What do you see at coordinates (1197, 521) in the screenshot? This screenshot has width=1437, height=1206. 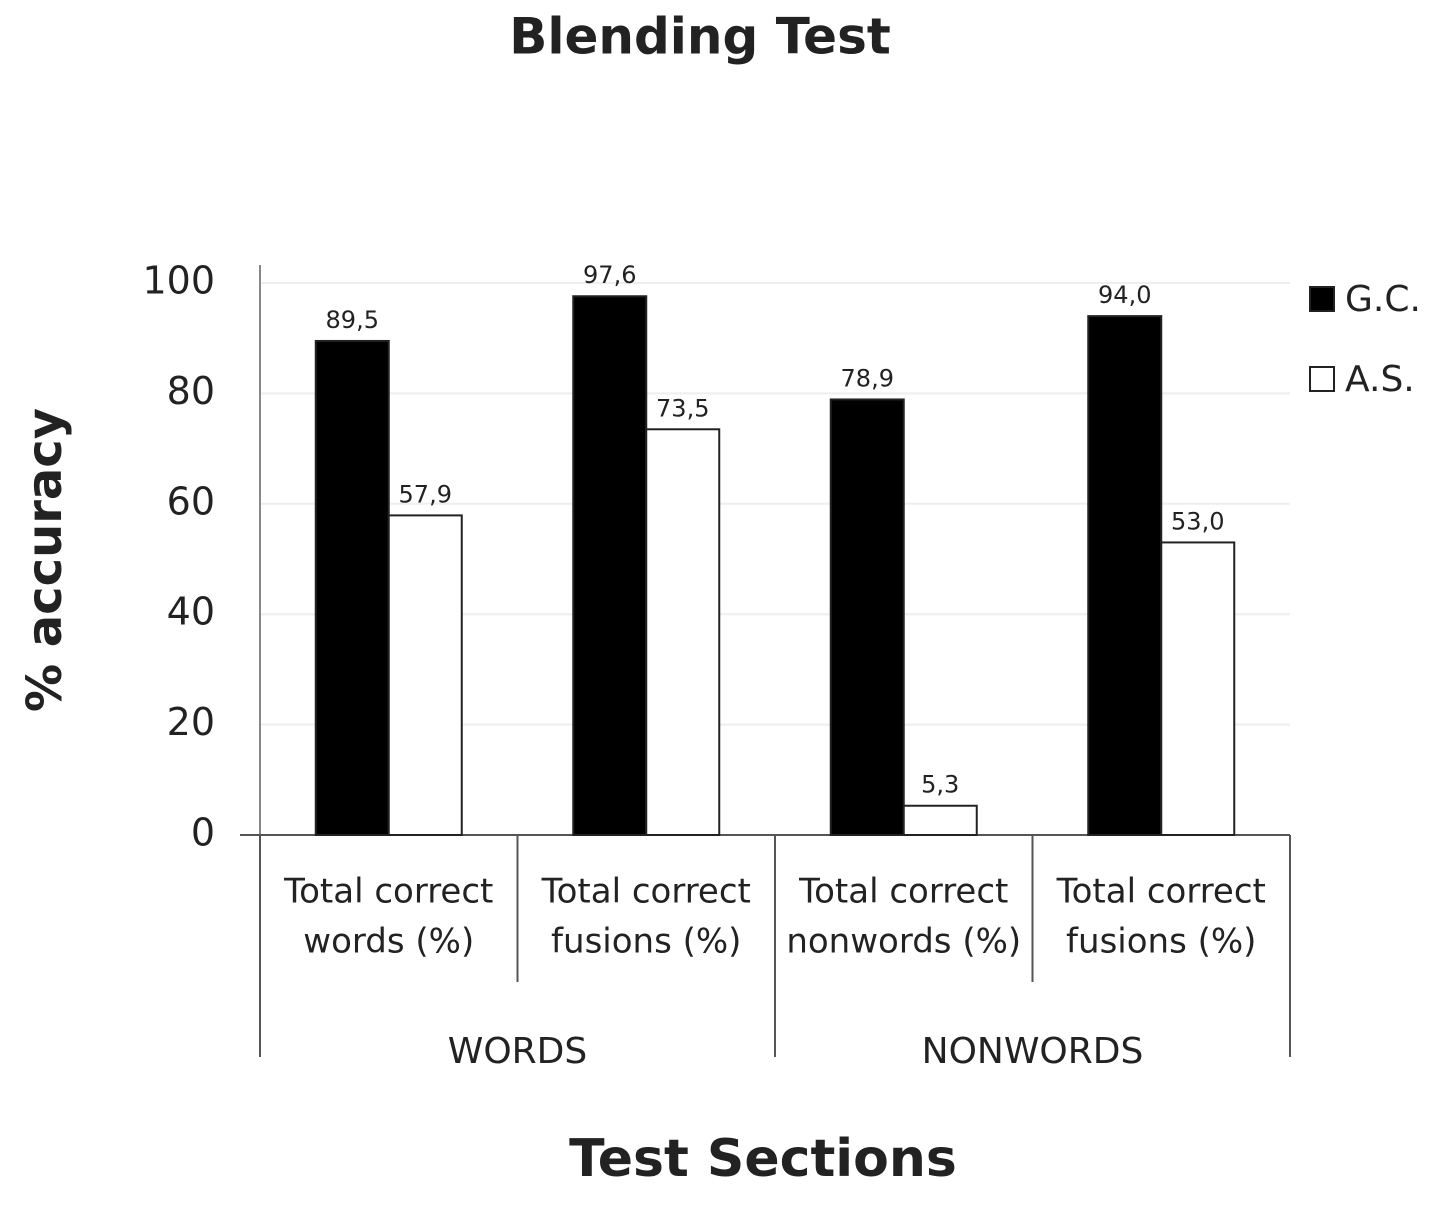 I see `data-label: 53,0` at bounding box center [1197, 521].